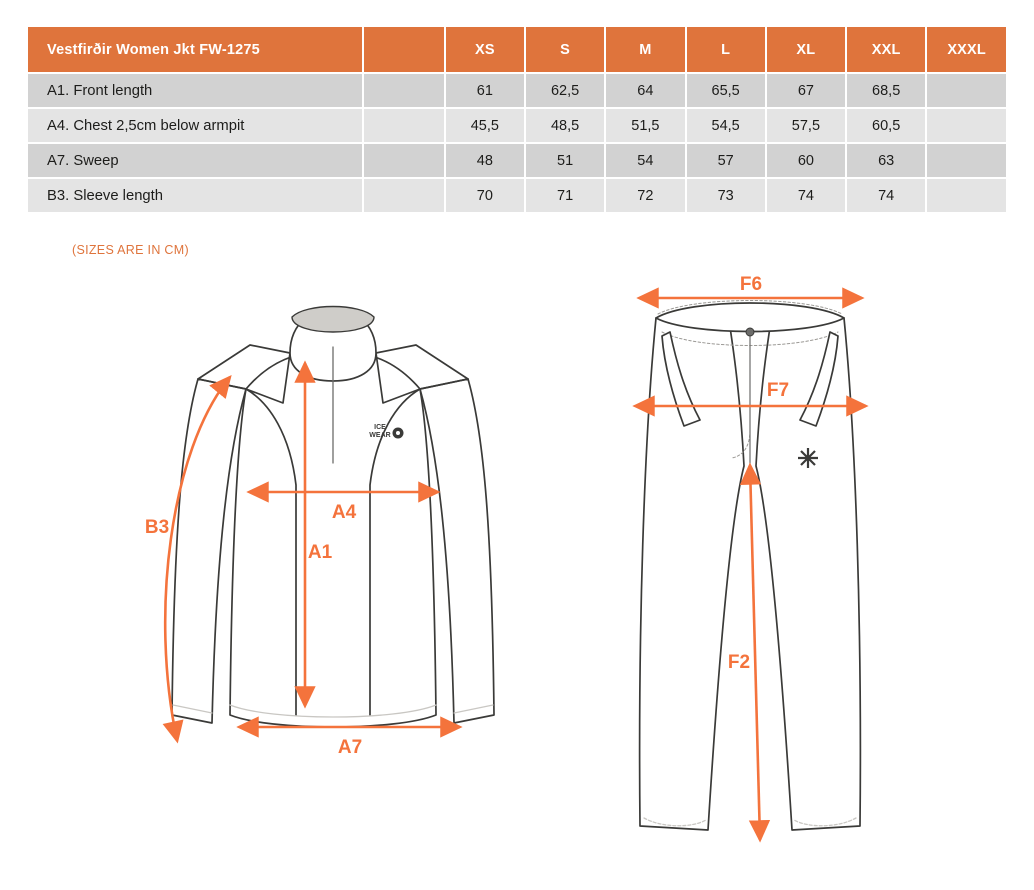  I want to click on jacket-collar-inner, so click(333, 319).